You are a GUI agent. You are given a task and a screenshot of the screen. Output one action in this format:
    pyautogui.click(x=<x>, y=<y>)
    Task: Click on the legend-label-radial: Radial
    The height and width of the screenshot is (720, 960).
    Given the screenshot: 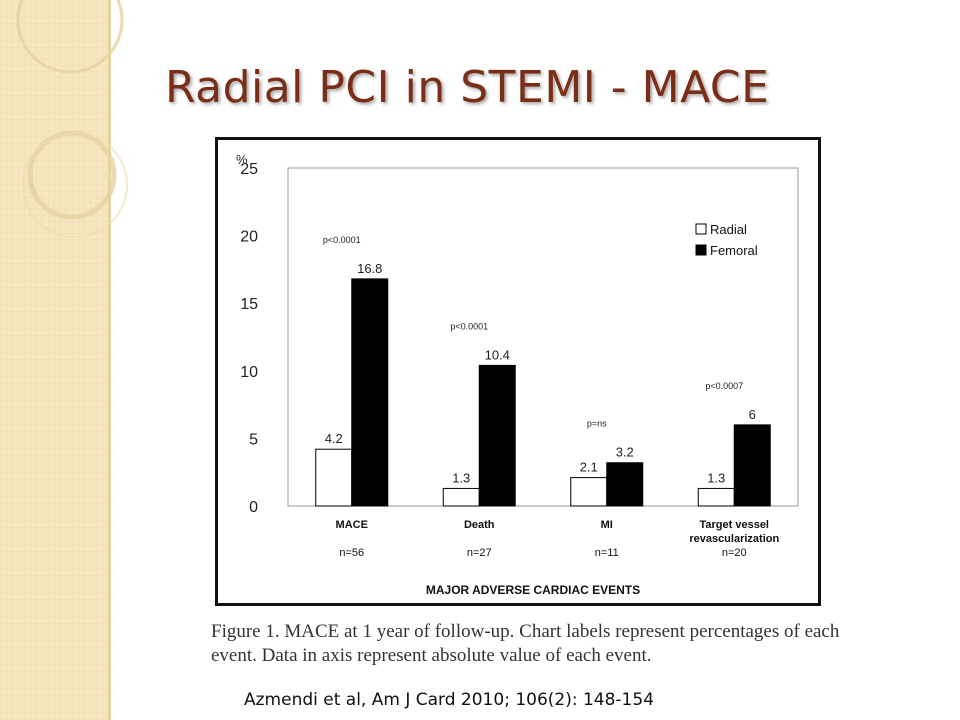 What is the action you would take?
    pyautogui.click(x=728, y=229)
    